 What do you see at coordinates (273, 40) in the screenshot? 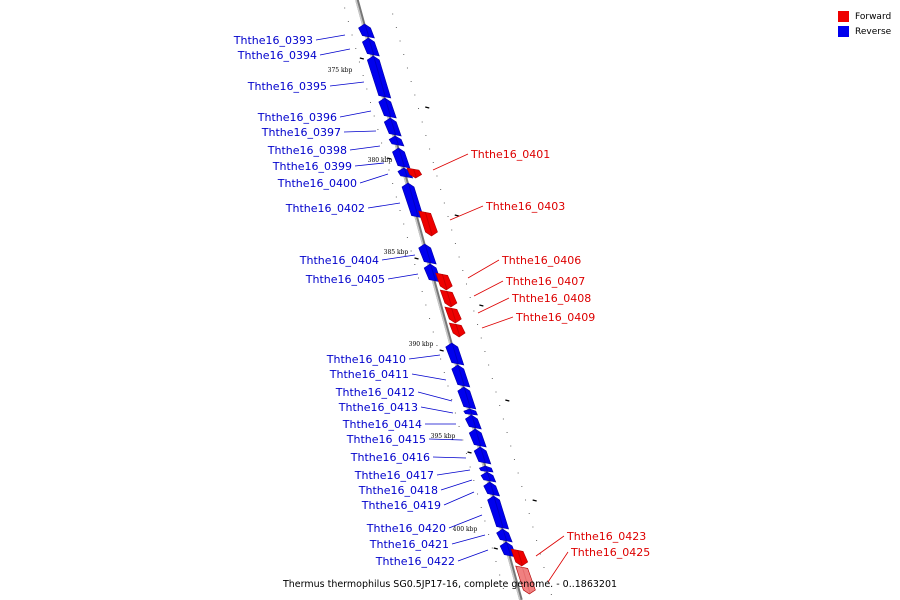
I see `gene-label: Ththe16_0393` at bounding box center [273, 40].